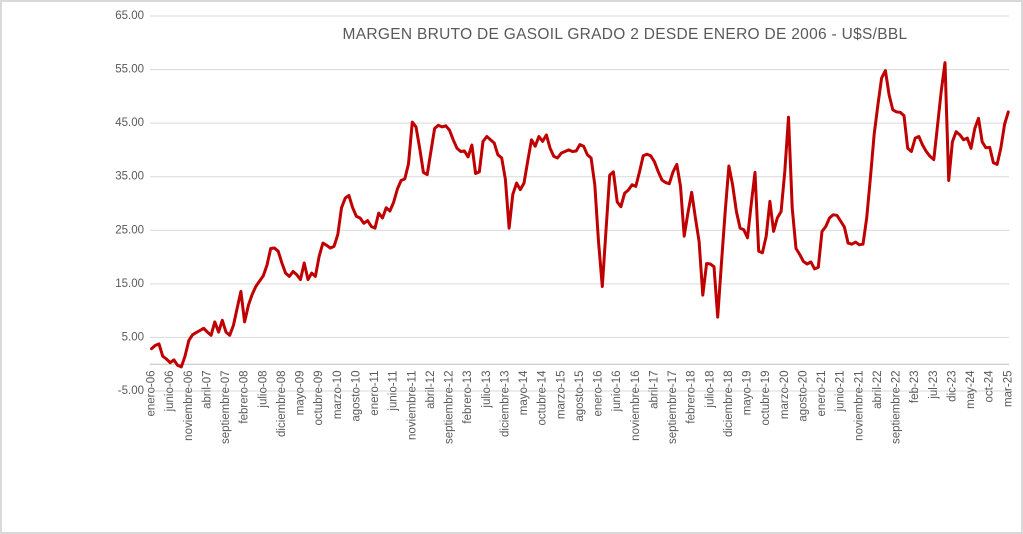 This screenshot has width=1023, height=534. I want to click on x-tick-label: enero-11, so click(375, 393).